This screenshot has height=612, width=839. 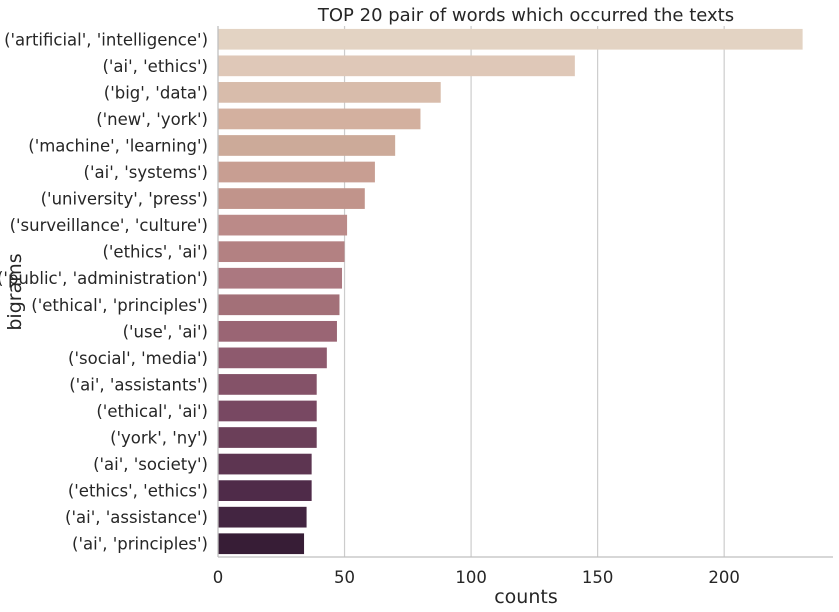 I want to click on y-tick-label: ('york', 'ny'), so click(x=159, y=438).